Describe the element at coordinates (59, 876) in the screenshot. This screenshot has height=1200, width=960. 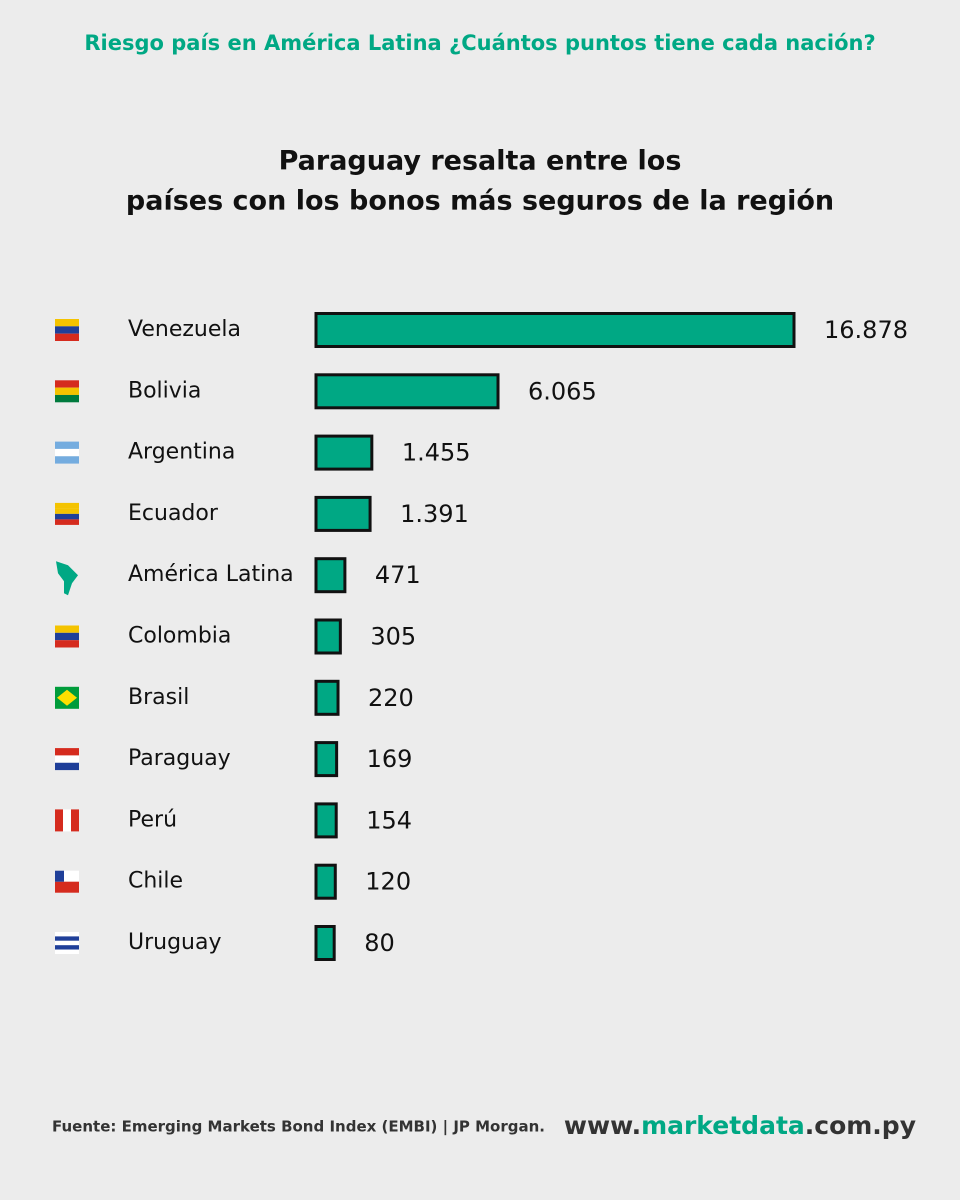
I see `flag-canton` at that location.